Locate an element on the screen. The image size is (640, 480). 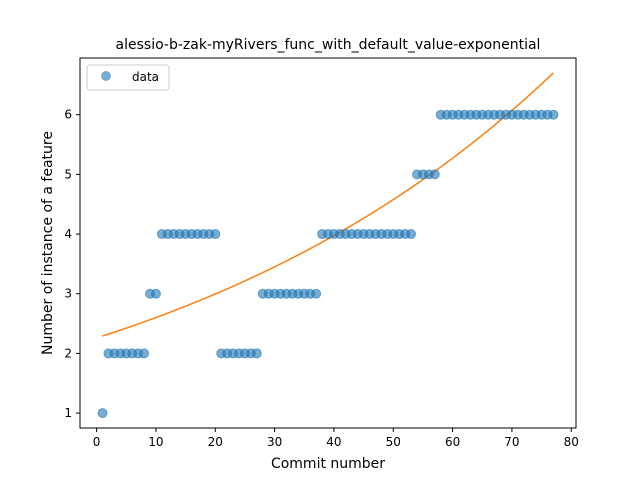
x-tick-label: 60 is located at coordinates (452, 442).